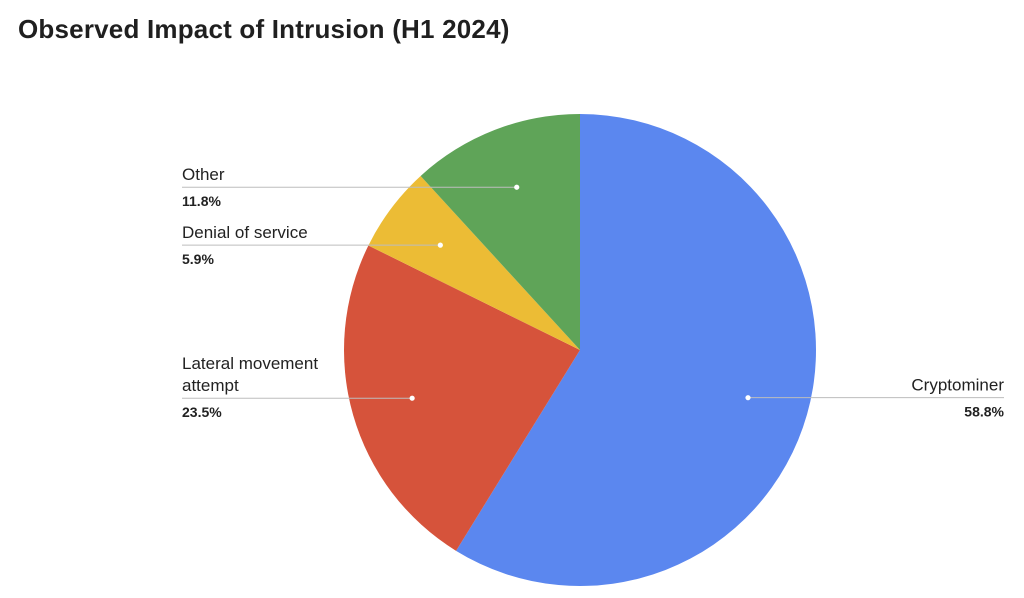  I want to click on pie-slice-other, so click(500, 232).